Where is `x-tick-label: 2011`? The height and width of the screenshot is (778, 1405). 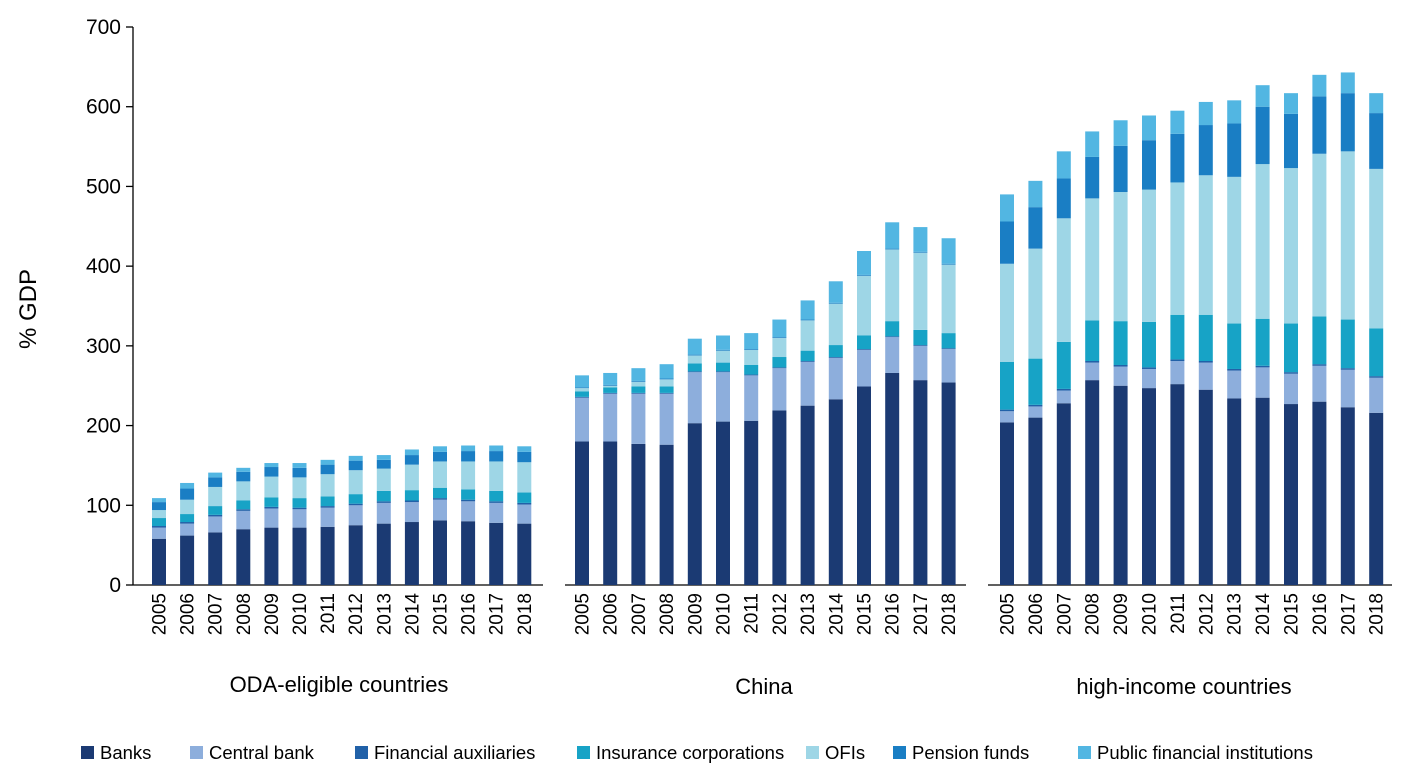 x-tick-label: 2011 is located at coordinates (752, 613).